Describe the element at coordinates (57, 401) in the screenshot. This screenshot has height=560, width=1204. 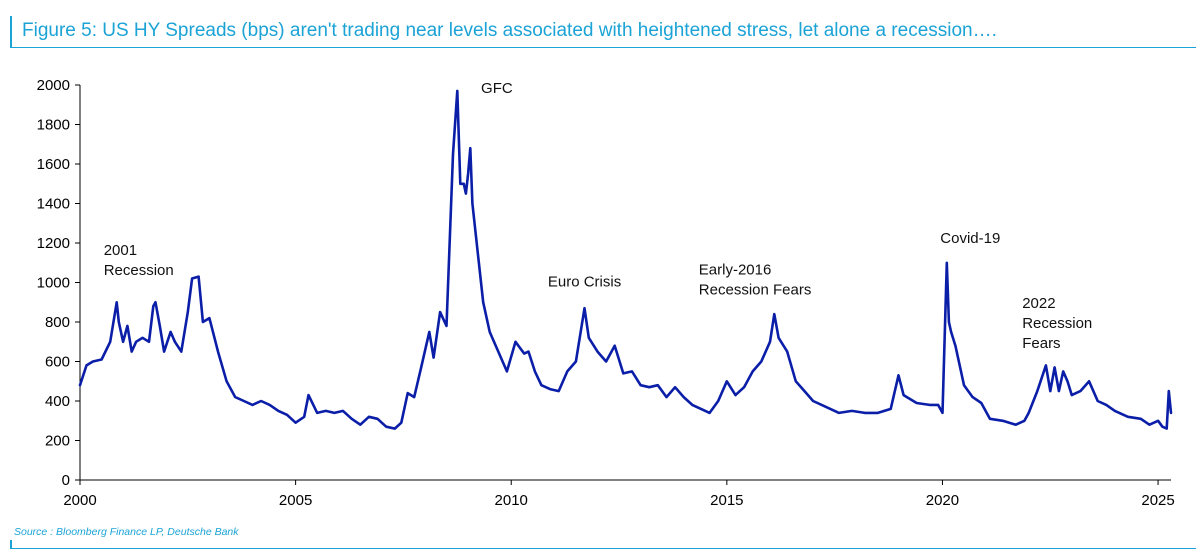
I see `y-tick-label: 400` at that location.